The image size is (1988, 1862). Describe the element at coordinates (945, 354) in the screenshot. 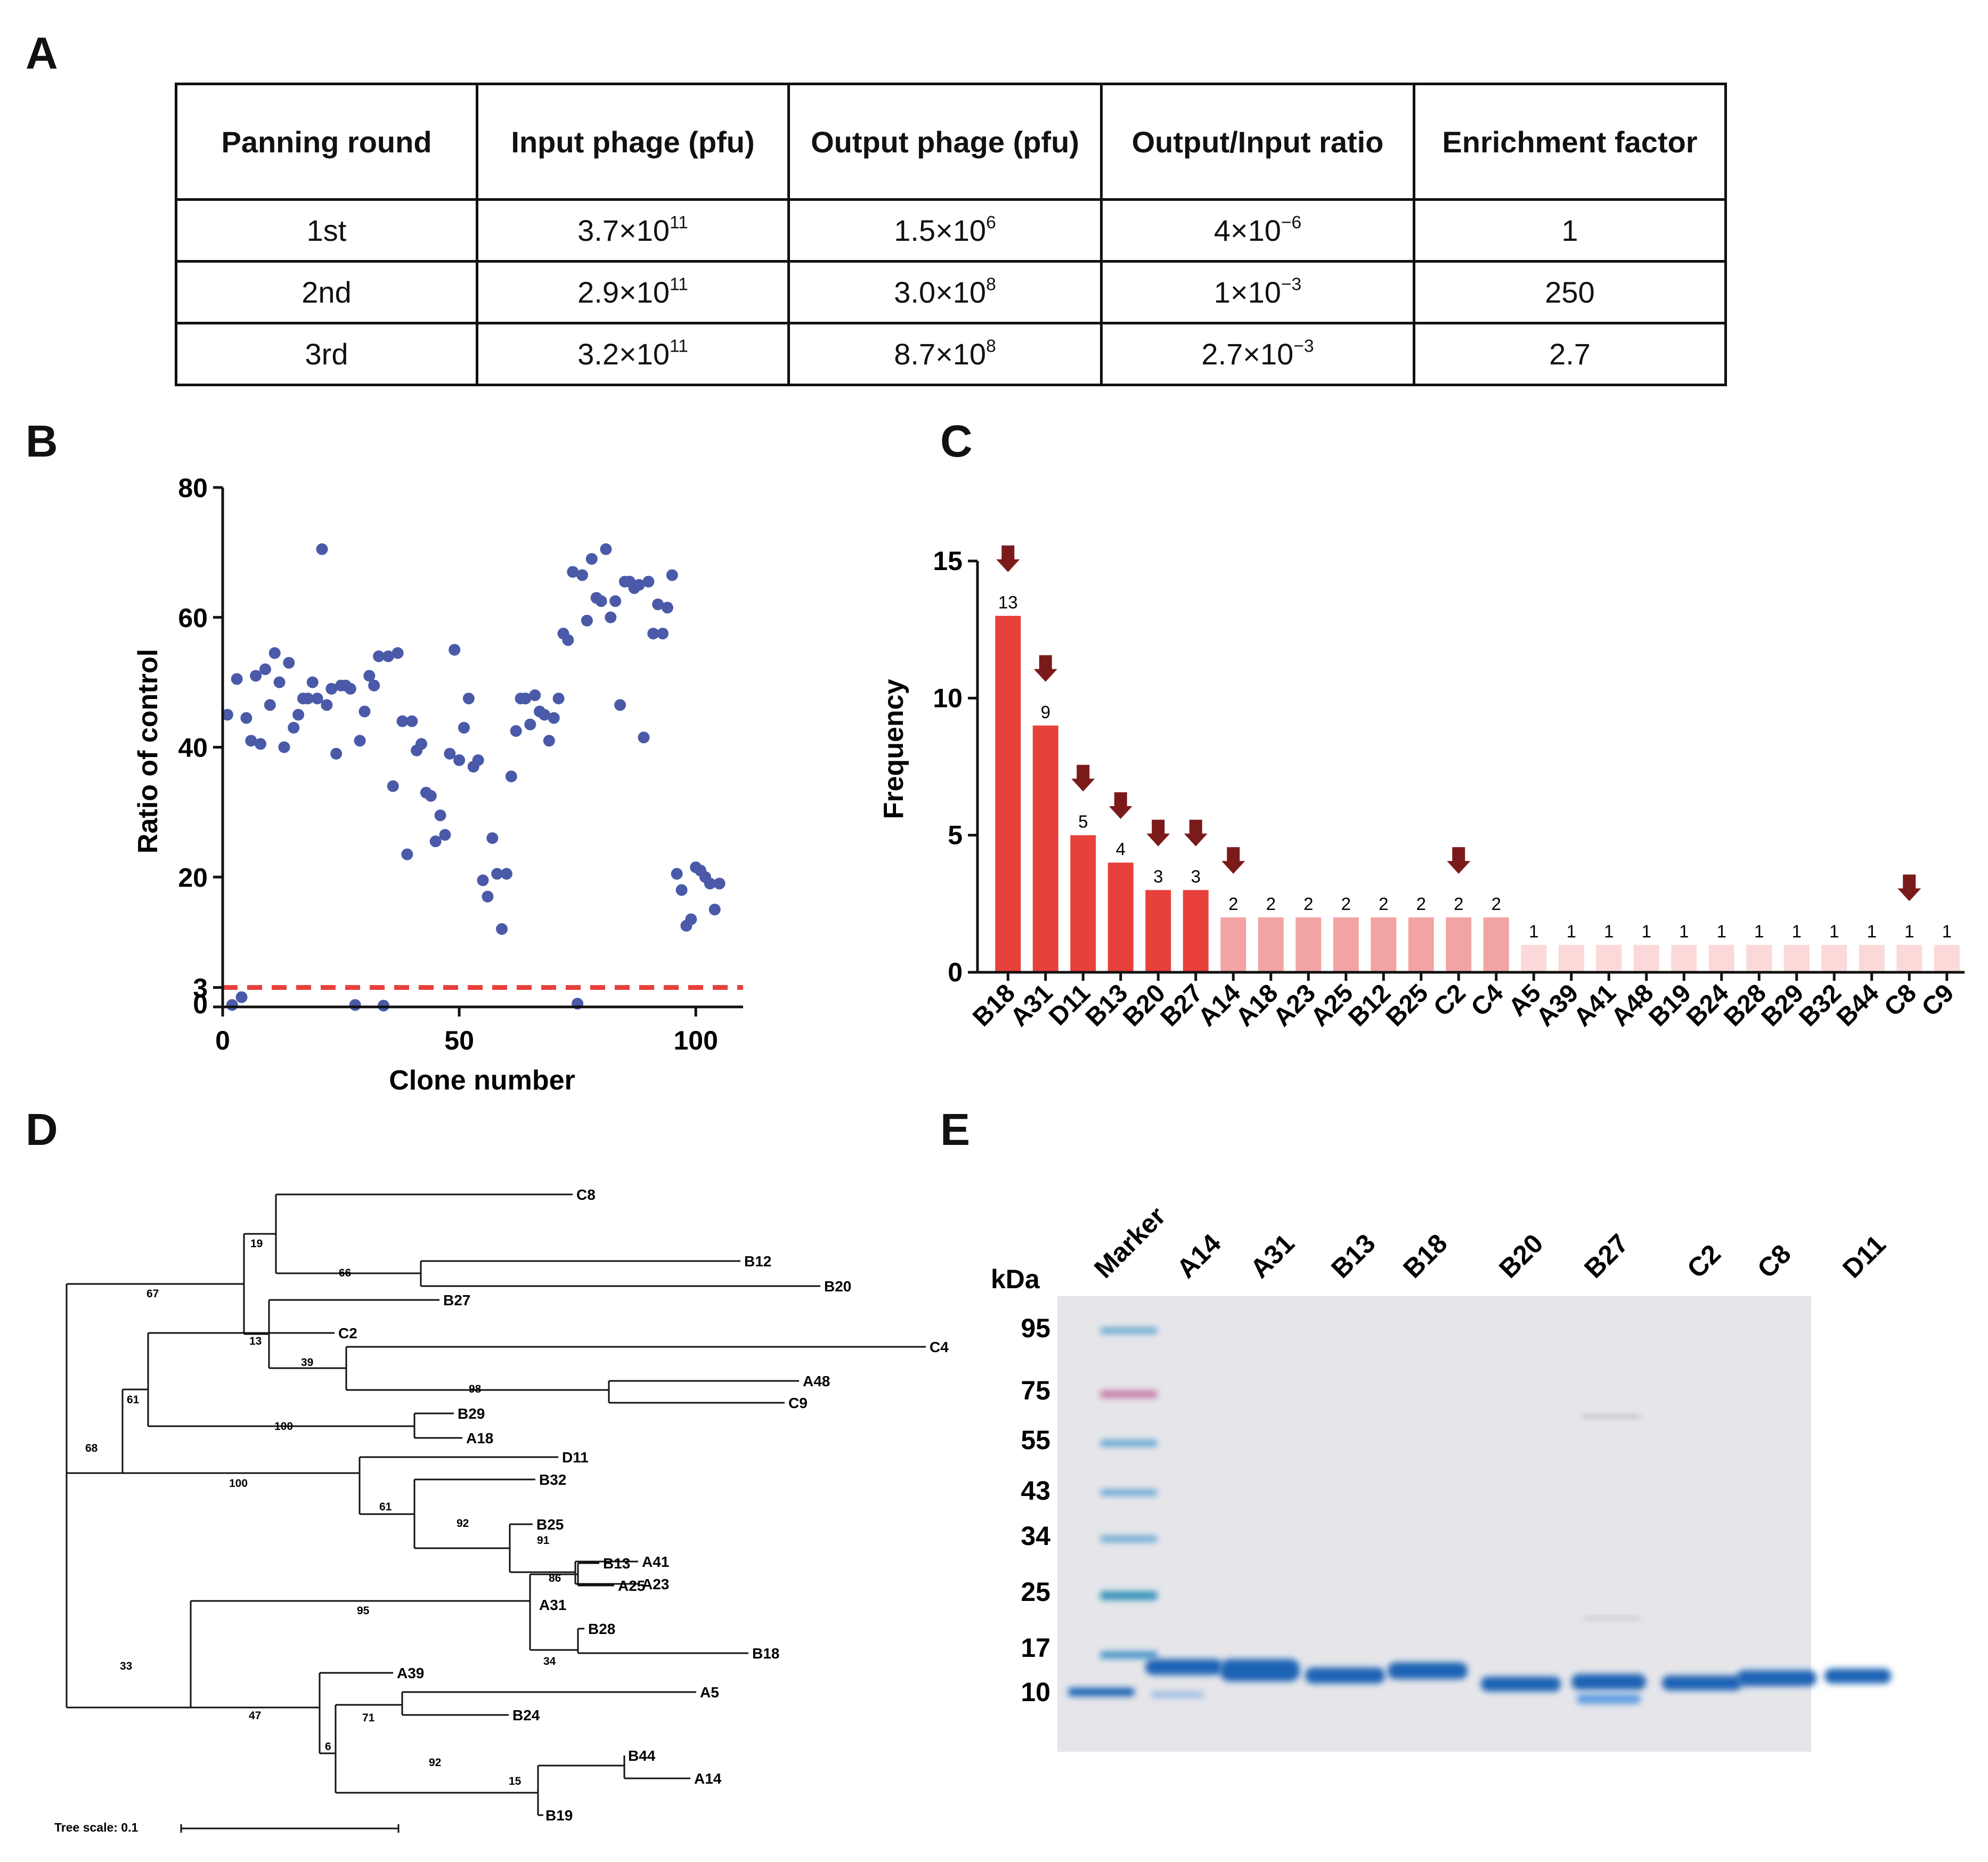

I see `cell-output: 8.7×108` at that location.